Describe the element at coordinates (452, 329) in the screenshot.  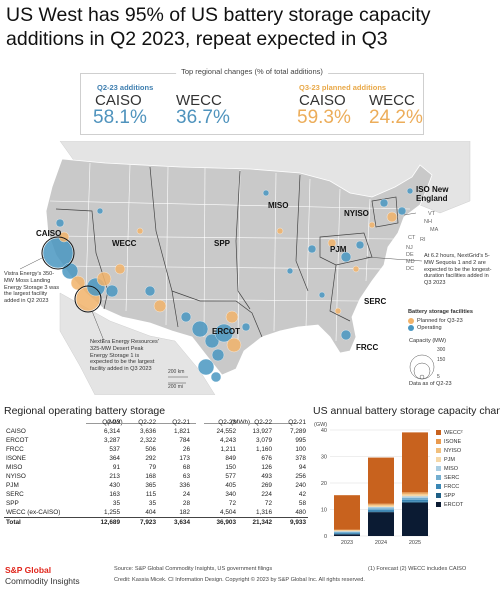
I see `legend-item-operating: Operating` at that location.